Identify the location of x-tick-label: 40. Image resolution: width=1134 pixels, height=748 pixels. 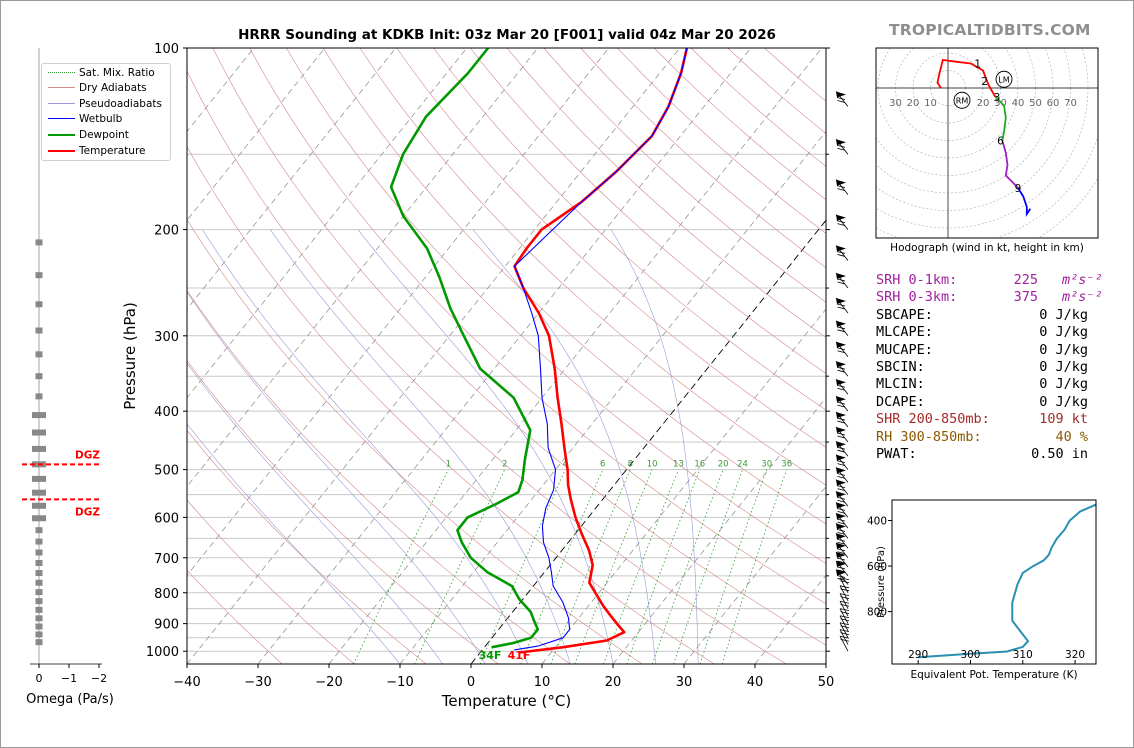
(755, 682).